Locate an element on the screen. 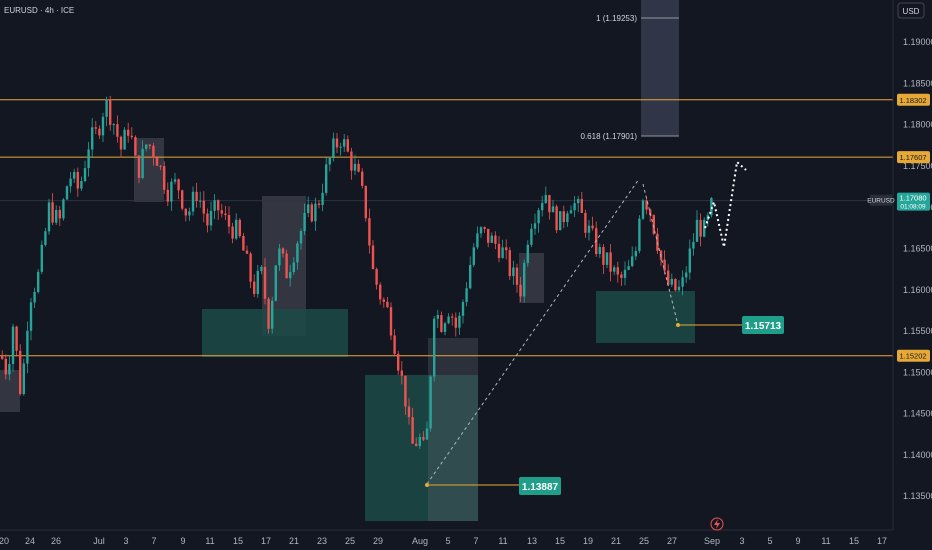 The height and width of the screenshot is (550, 932). x-tick-label: 9 is located at coordinates (797, 541).